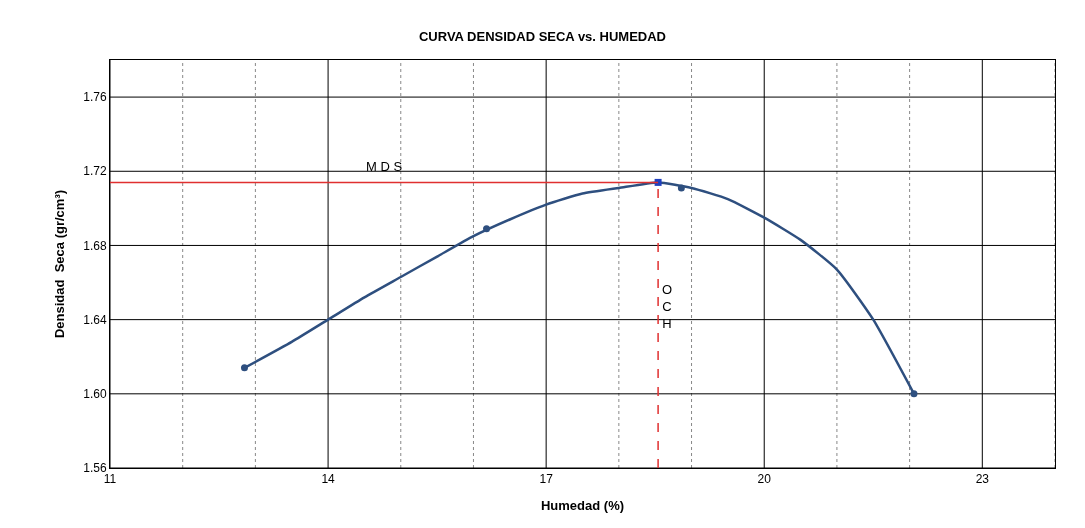  I want to click on y-axis-title: Densidad Seca (gr/cm³), so click(60, 264).